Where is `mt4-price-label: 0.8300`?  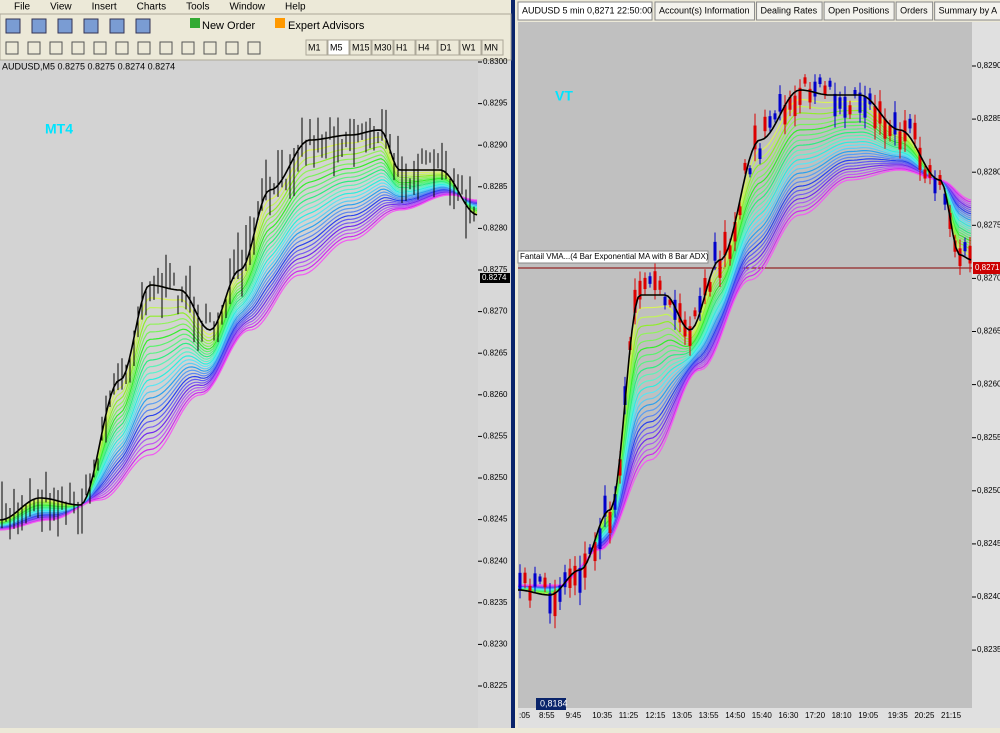
mt4-price-label: 0.8300 is located at coordinates (495, 61).